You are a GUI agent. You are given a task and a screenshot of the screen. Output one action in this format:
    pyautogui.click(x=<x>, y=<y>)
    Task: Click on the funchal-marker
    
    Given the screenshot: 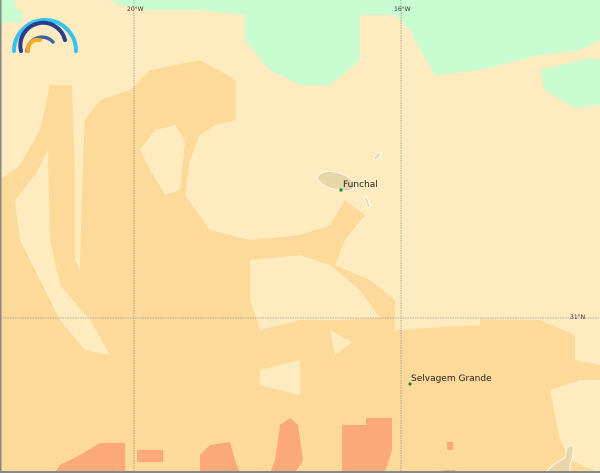 What is the action you would take?
    pyautogui.click(x=341, y=190)
    